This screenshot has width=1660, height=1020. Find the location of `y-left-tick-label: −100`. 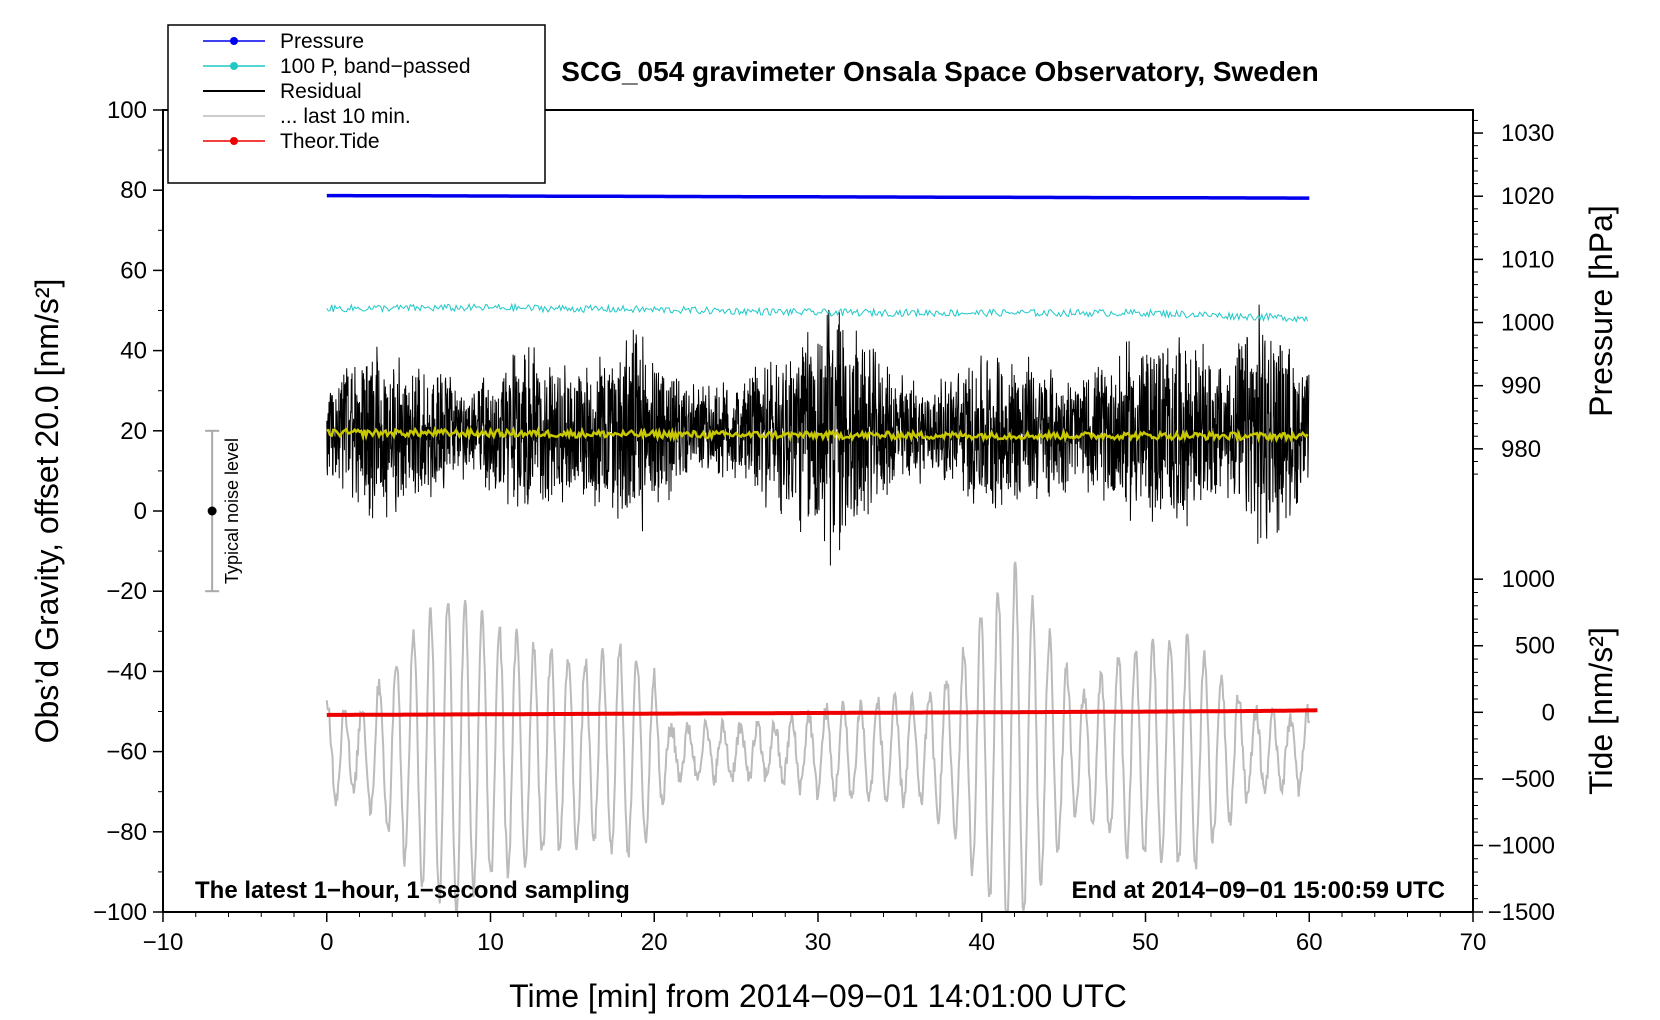

y-left-tick-label: −100 is located at coordinates (120, 912).